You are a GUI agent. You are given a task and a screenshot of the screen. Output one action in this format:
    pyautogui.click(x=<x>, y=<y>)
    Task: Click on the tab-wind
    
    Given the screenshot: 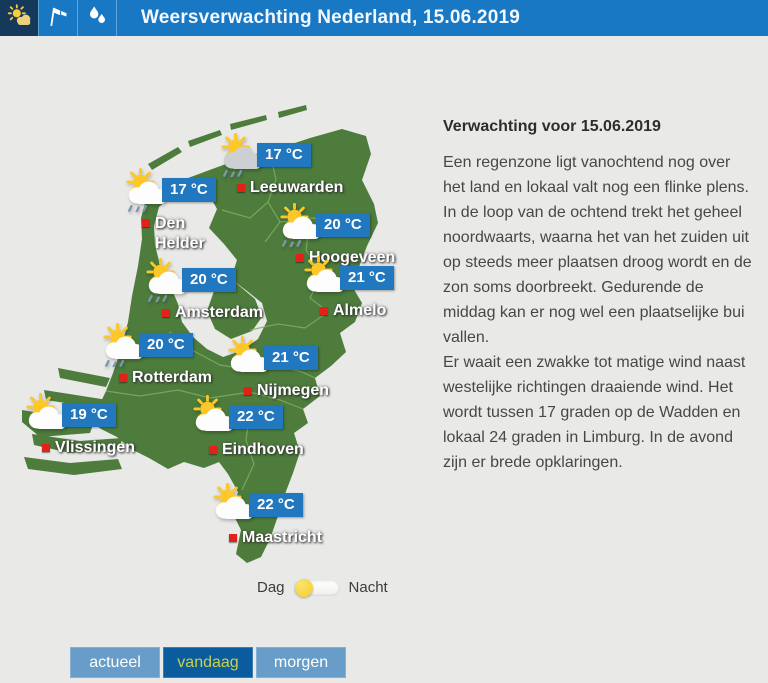 What is the action you would take?
    pyautogui.click(x=58, y=18)
    